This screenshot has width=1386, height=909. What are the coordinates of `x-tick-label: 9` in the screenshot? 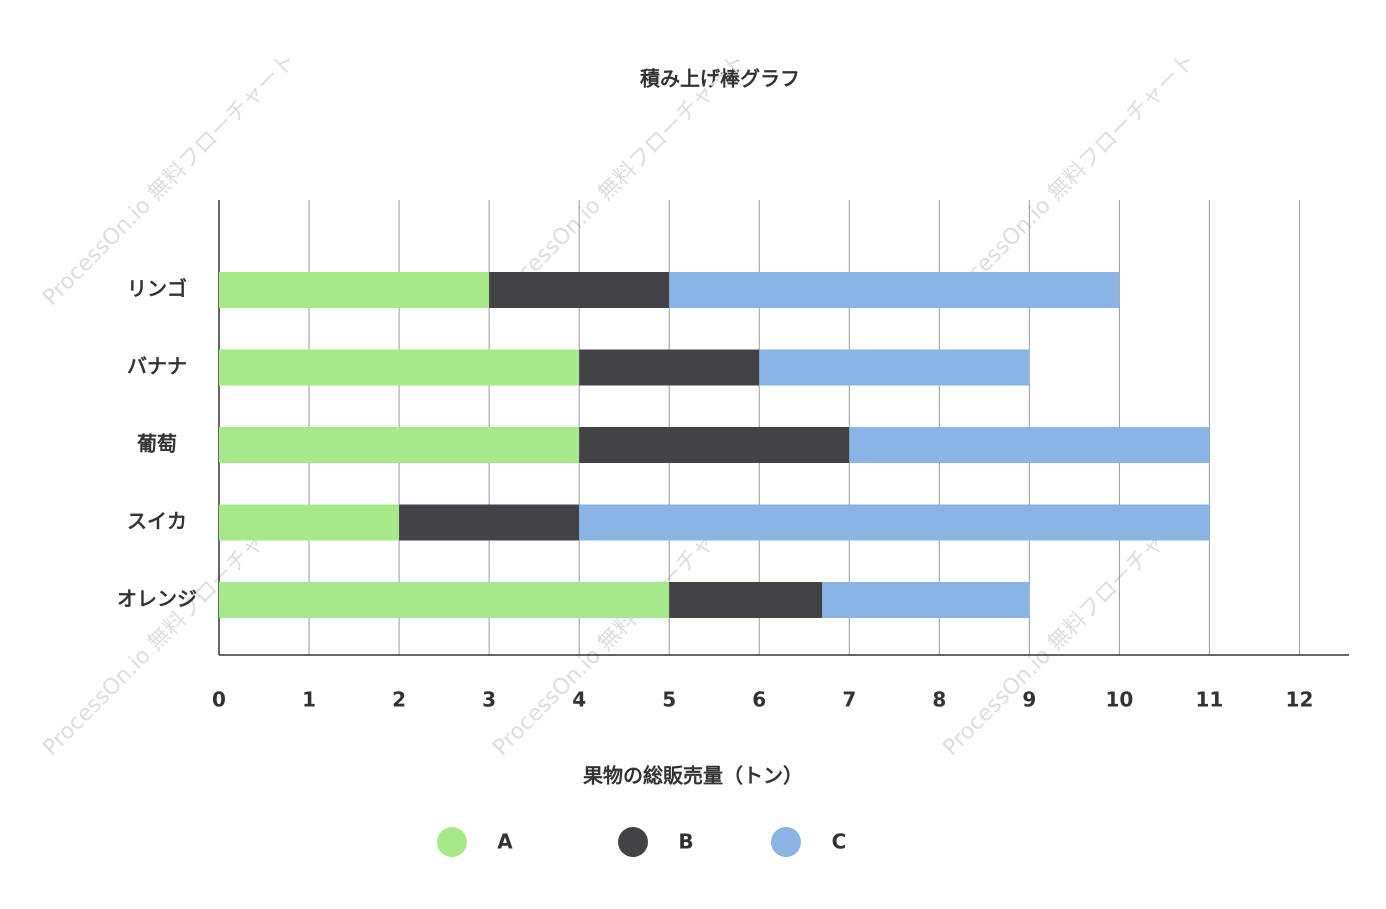 It's located at (1029, 700).